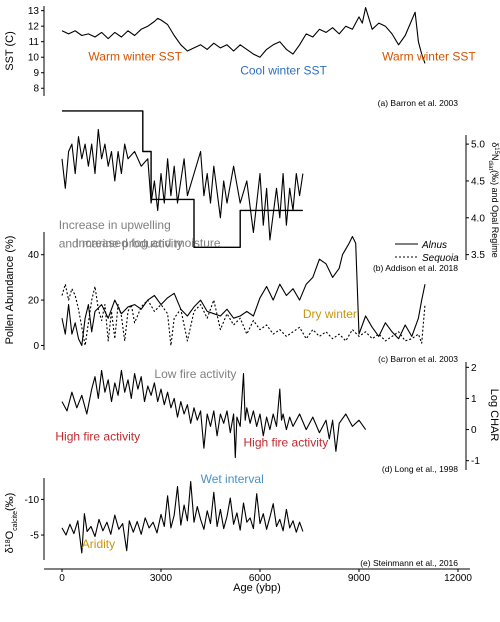  What do you see at coordinates (474, 368) in the screenshot?
I see `panel-d-ytick-label: 2` at bounding box center [474, 368].